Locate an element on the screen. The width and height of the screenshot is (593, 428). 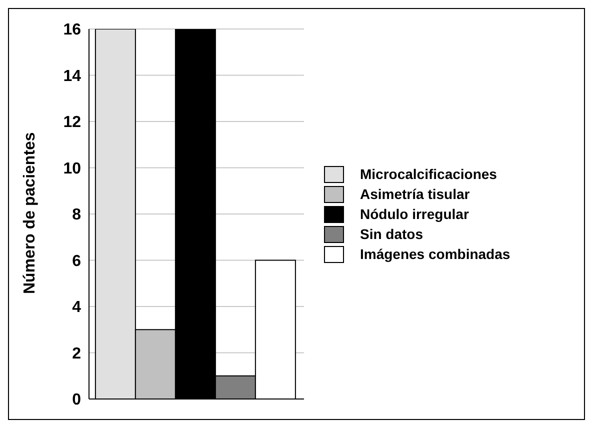
y-tick-label: 16 is located at coordinates (72, 30).